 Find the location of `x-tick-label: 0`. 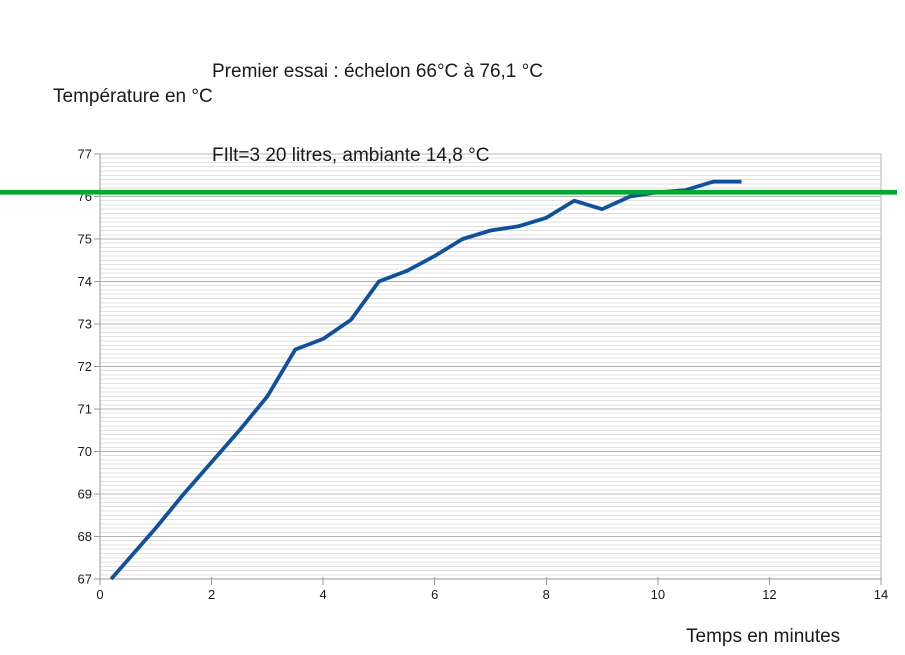

x-tick-label: 0 is located at coordinates (99, 594).